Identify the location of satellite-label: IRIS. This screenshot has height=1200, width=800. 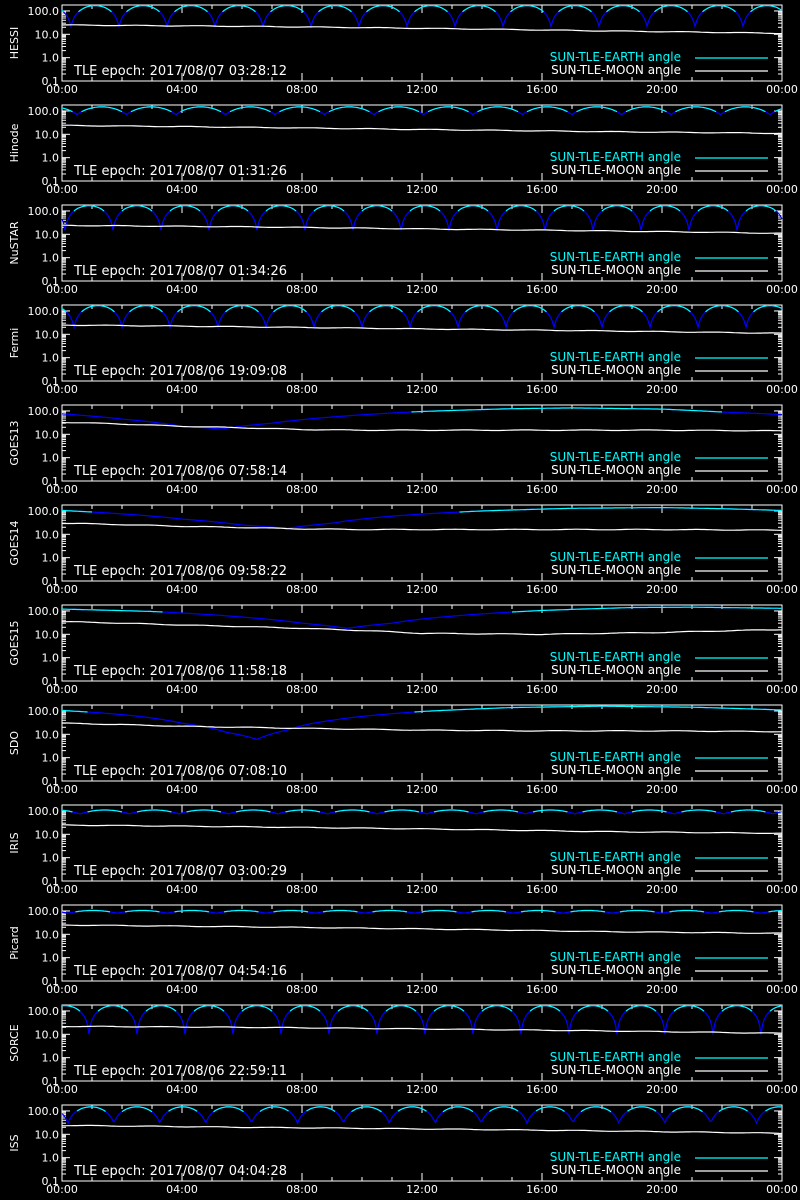
(14, 842).